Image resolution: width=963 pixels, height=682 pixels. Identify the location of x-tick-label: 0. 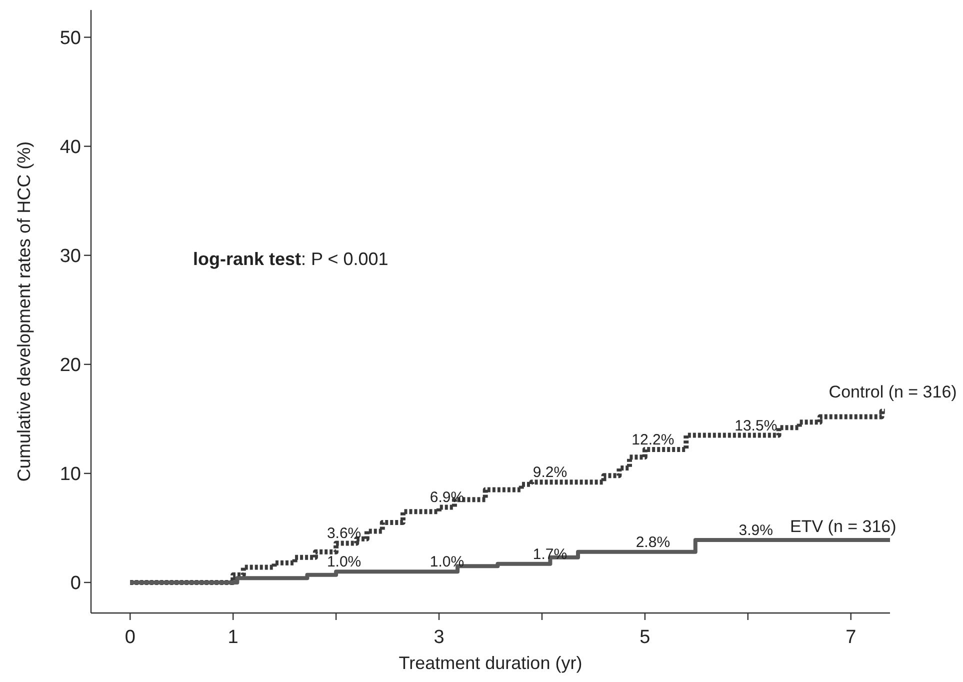
(130, 637).